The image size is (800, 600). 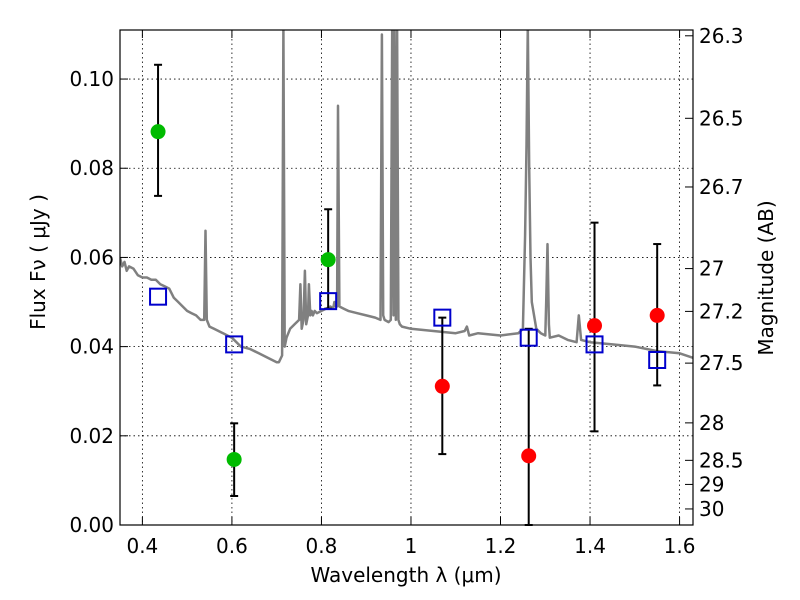 I want to click on x-tick-label: 0.4, so click(x=142, y=546).